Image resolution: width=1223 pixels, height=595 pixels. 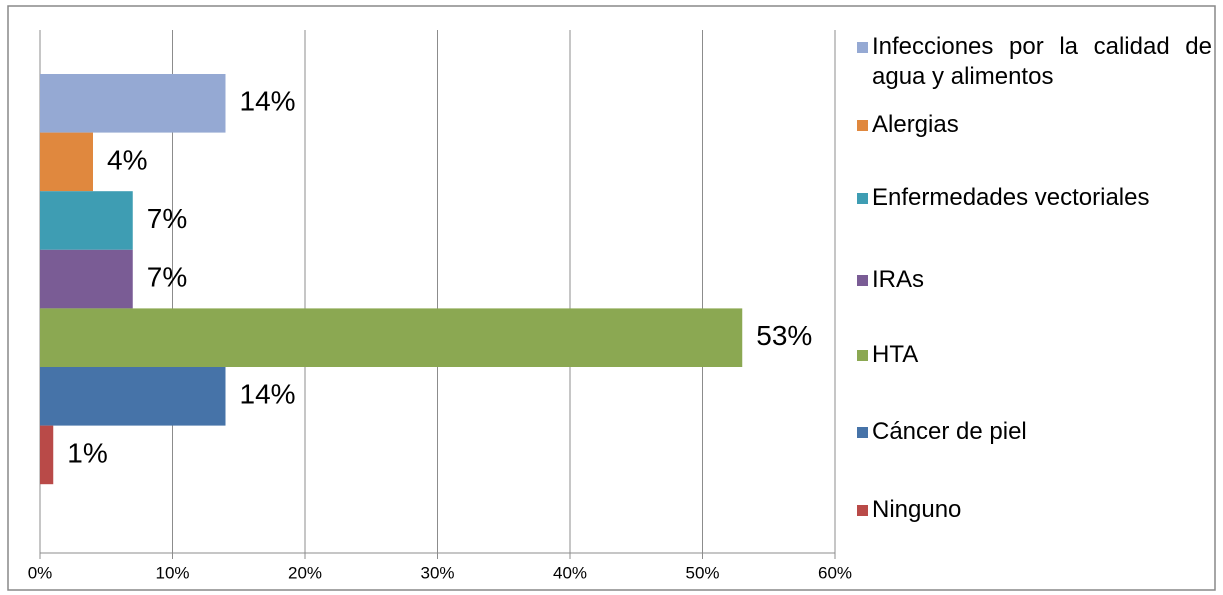 What do you see at coordinates (702, 572) in the screenshot?
I see `x-tick-label: 50%` at bounding box center [702, 572].